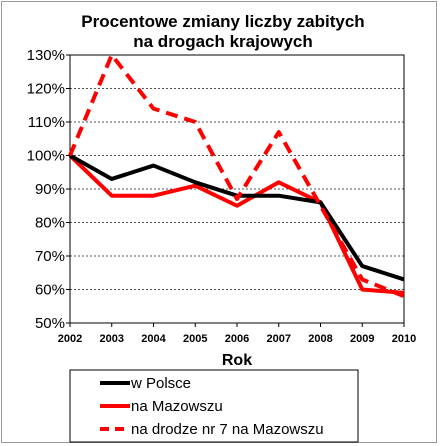 This screenshot has height=446, width=440. What do you see at coordinates (160, 383) in the screenshot?
I see `legend-label-1: w Polsce` at bounding box center [160, 383].